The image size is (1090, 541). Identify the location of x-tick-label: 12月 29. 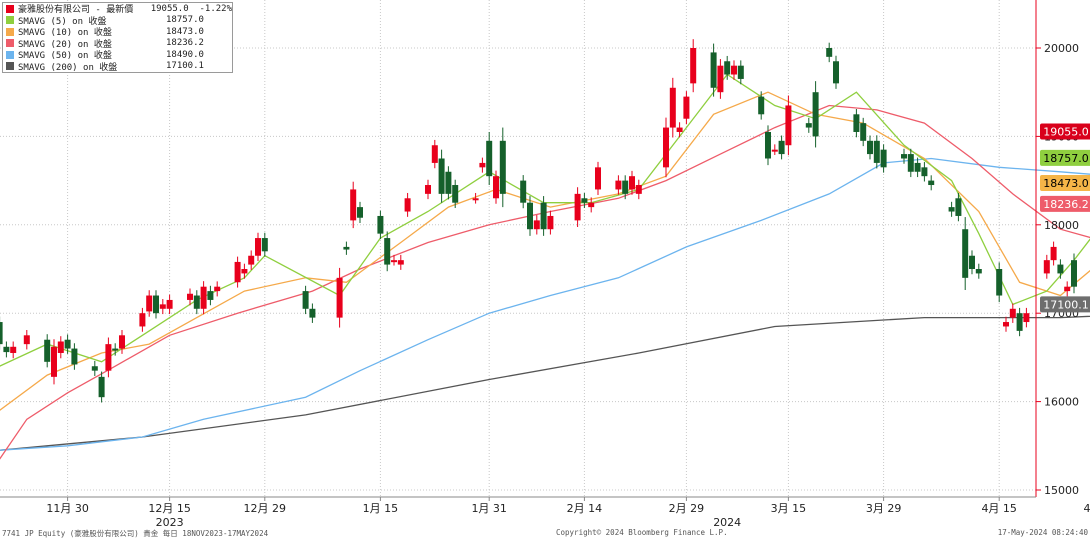
(265, 508).